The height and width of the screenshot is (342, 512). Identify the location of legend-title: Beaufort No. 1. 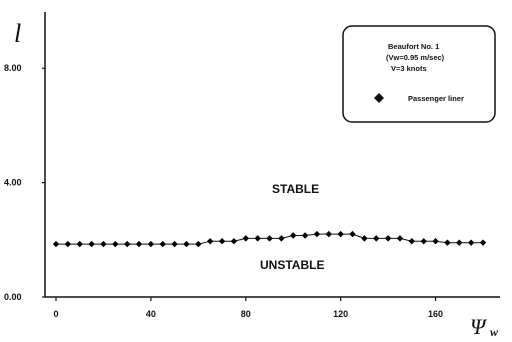
(413, 46).